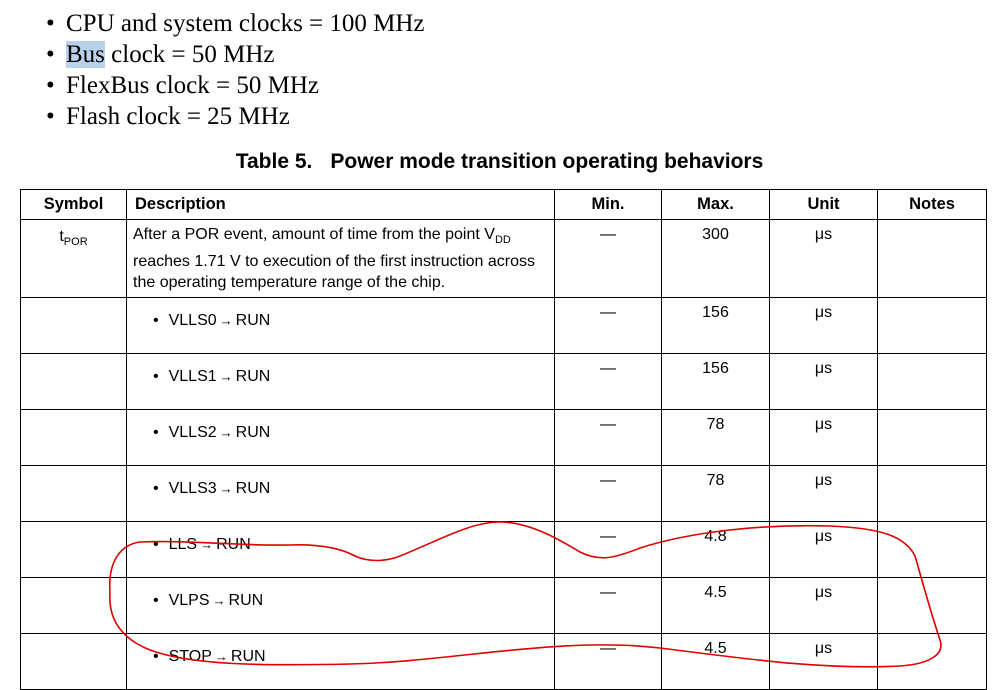  What do you see at coordinates (823, 204) in the screenshot?
I see `header-unit: Unit` at bounding box center [823, 204].